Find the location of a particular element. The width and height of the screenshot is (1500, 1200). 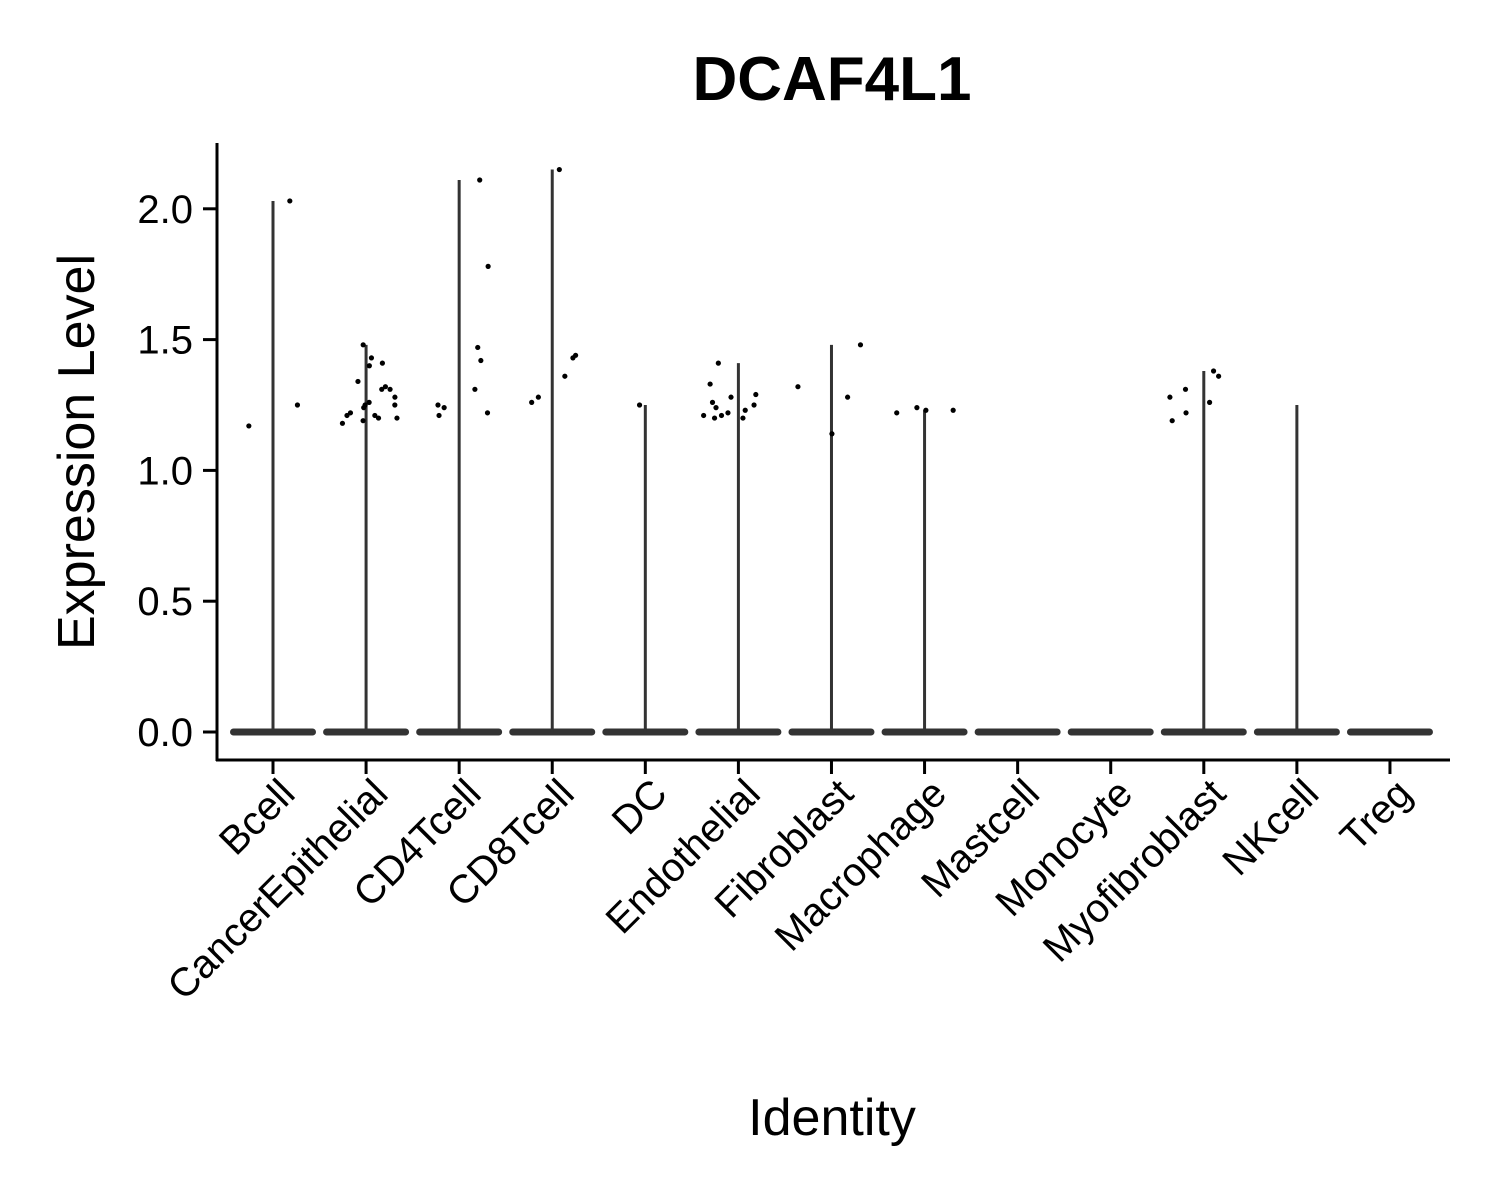

violin-Mastcell is located at coordinates (1017, 732).